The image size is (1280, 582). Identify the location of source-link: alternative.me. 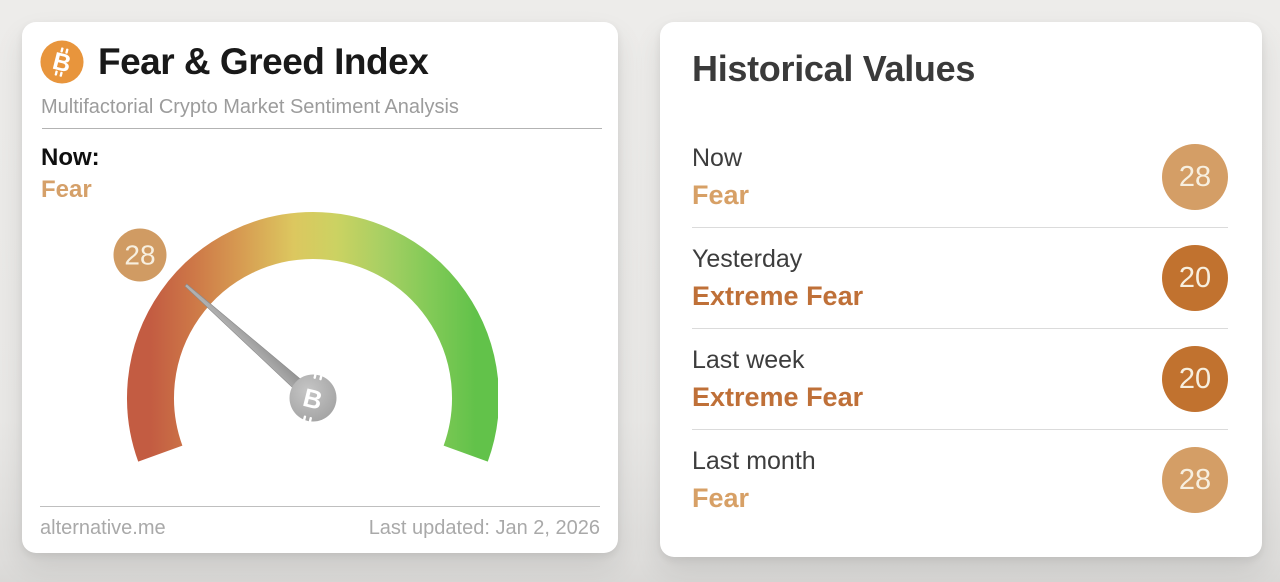
(103, 528).